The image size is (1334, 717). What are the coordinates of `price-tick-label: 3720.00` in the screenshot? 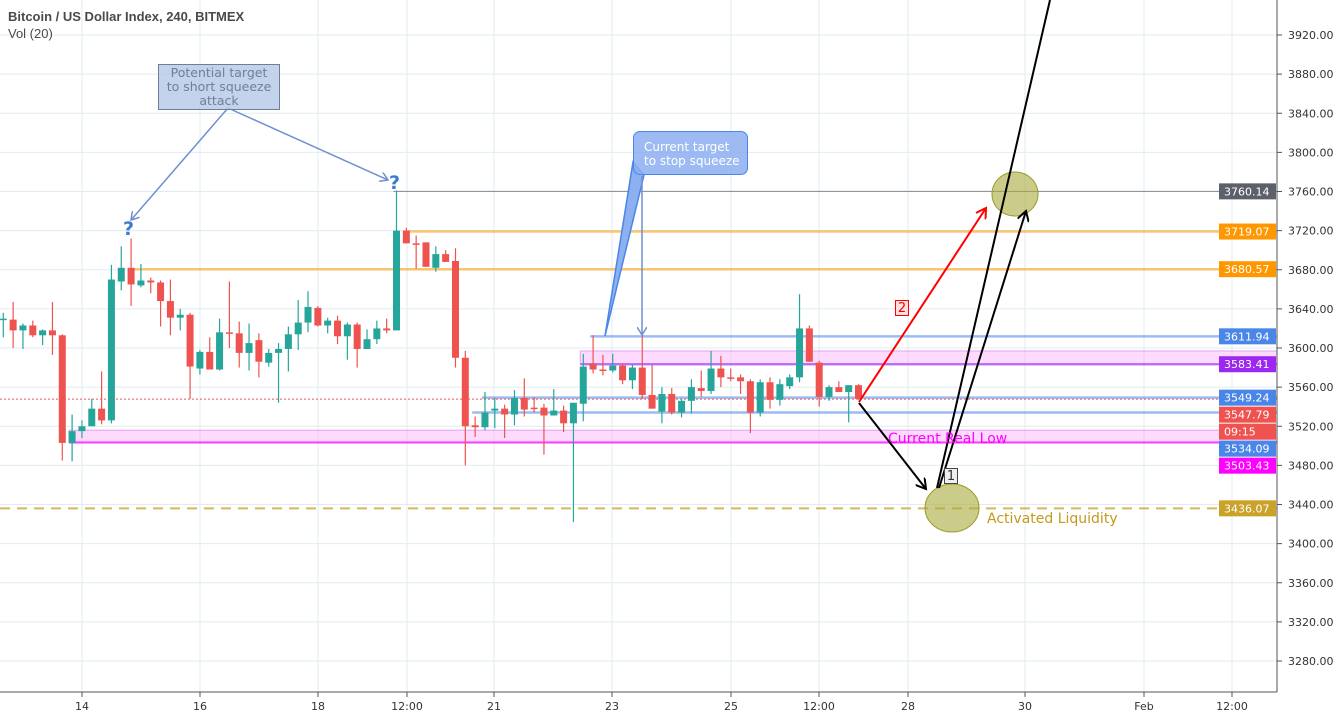 It's located at (1311, 231).